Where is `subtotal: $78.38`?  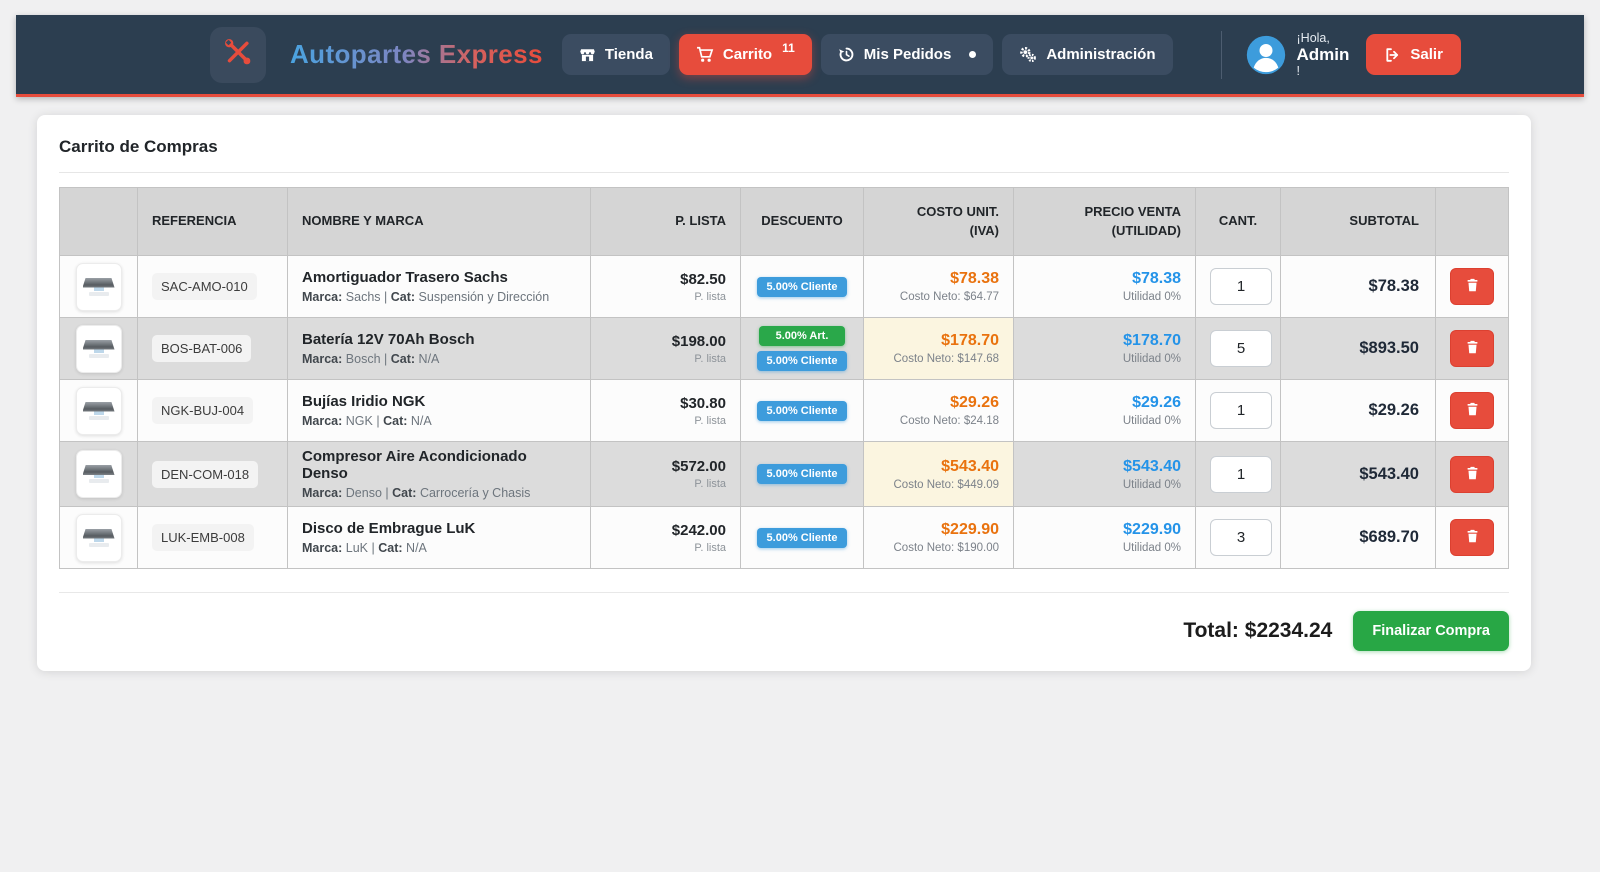
subtotal: $78.38 is located at coordinates (1393, 286).